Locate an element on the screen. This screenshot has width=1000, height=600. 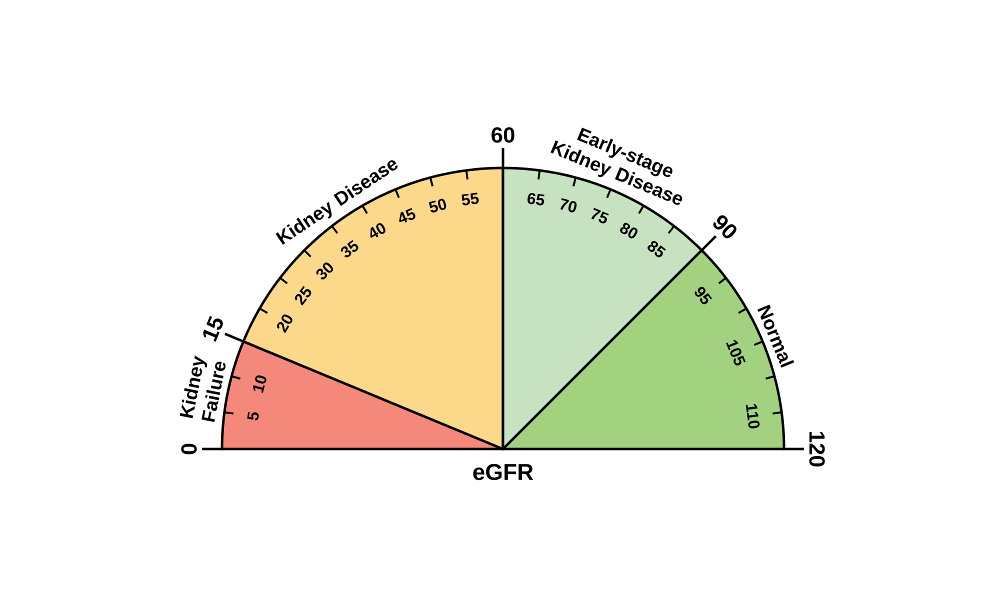
text: 65 is located at coordinates (536, 199).